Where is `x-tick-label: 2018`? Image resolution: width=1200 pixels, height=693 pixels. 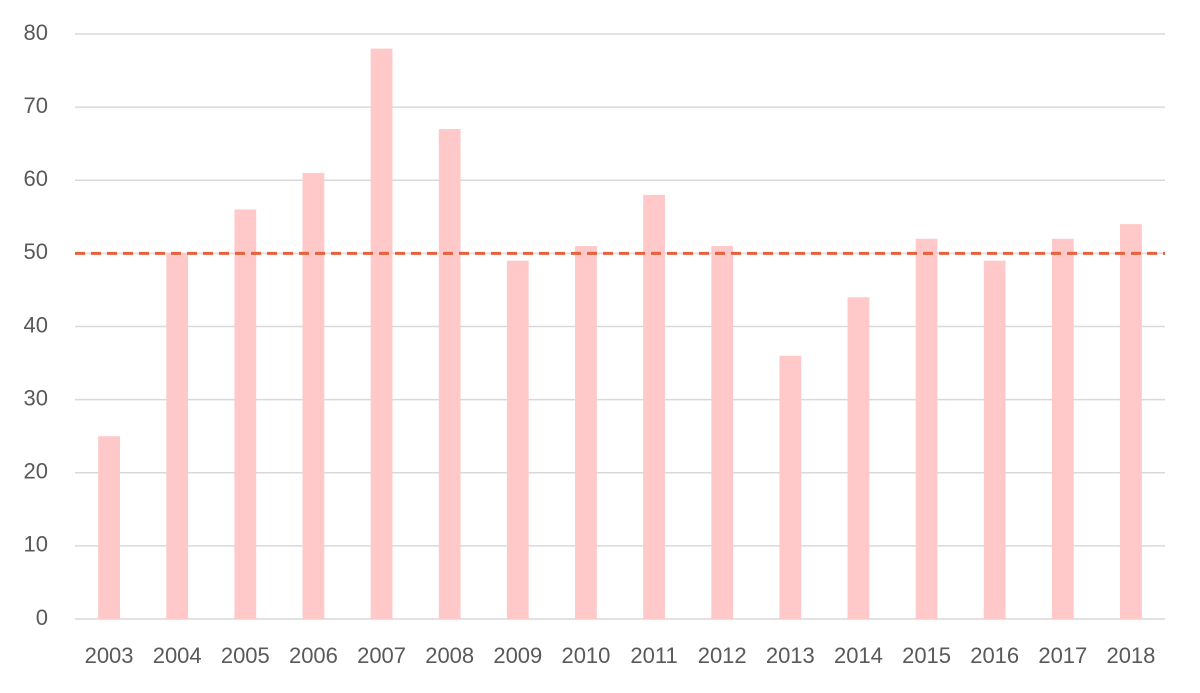 x-tick-label: 2018 is located at coordinates (1130, 655).